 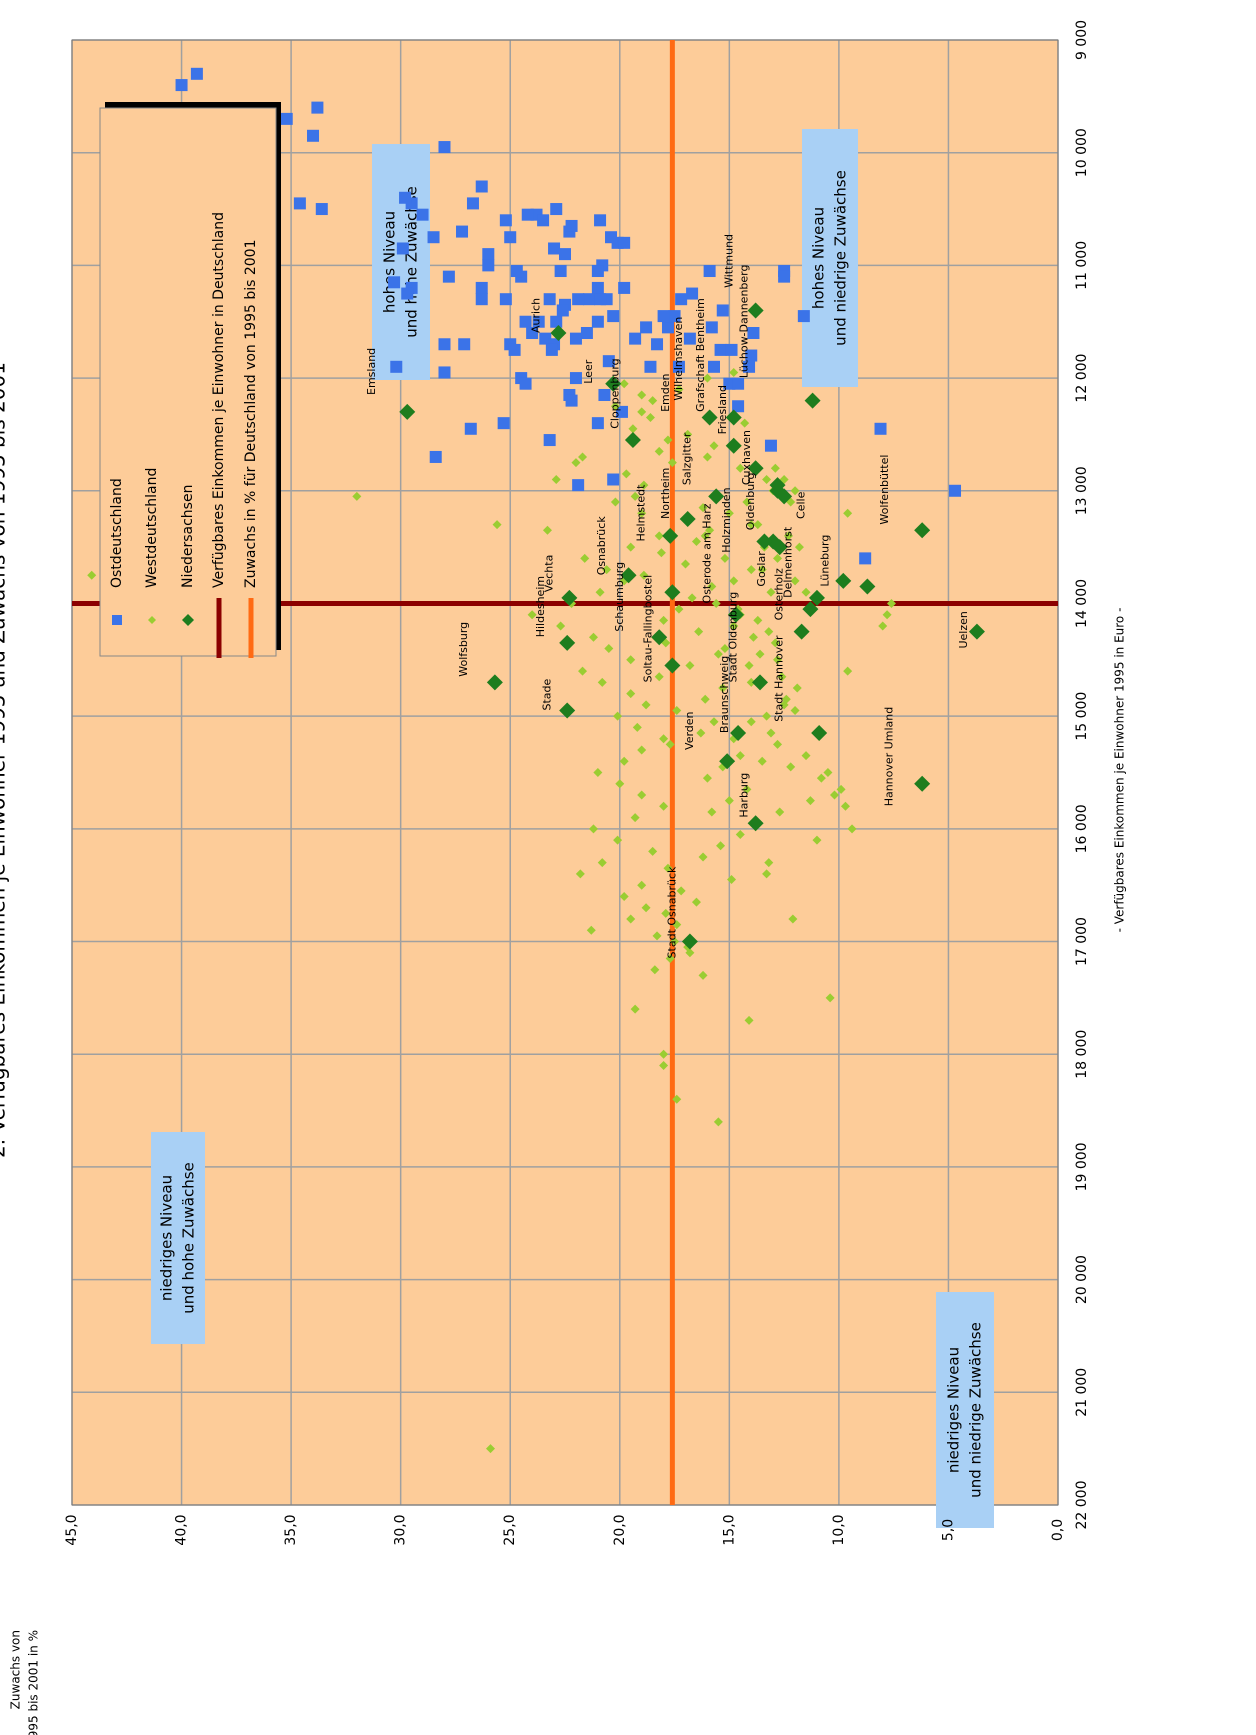 What do you see at coordinates (1082, 1279) in the screenshot?
I see `x-tick-label: 20 000` at bounding box center [1082, 1279].